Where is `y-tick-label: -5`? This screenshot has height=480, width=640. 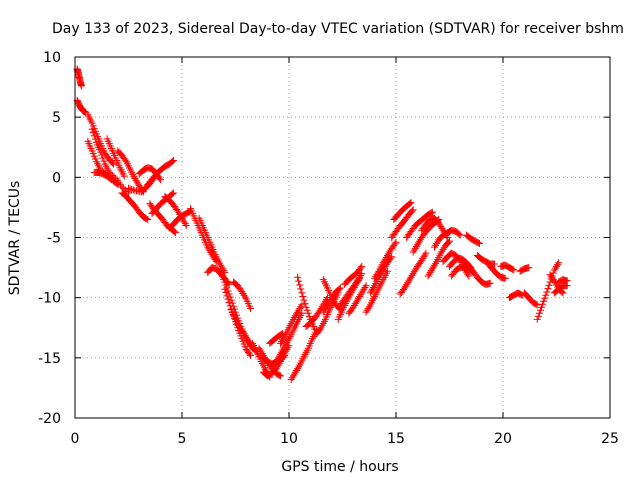
y-tick-label: -5 is located at coordinates (54, 239).